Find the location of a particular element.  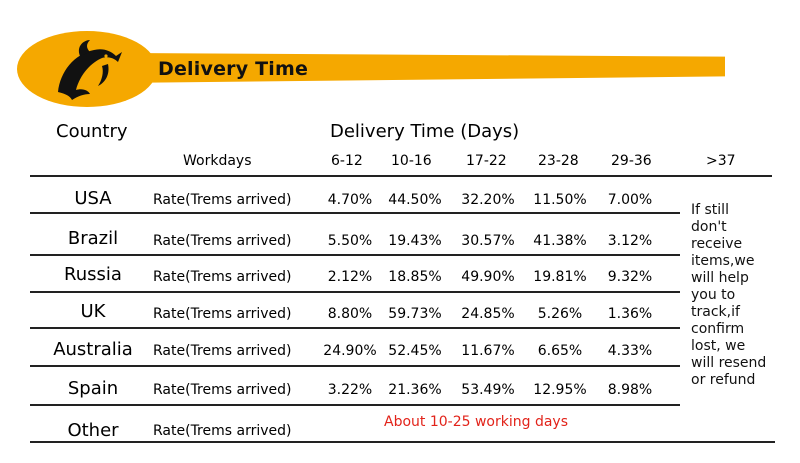

table-cell: 44.50% is located at coordinates (415, 200).